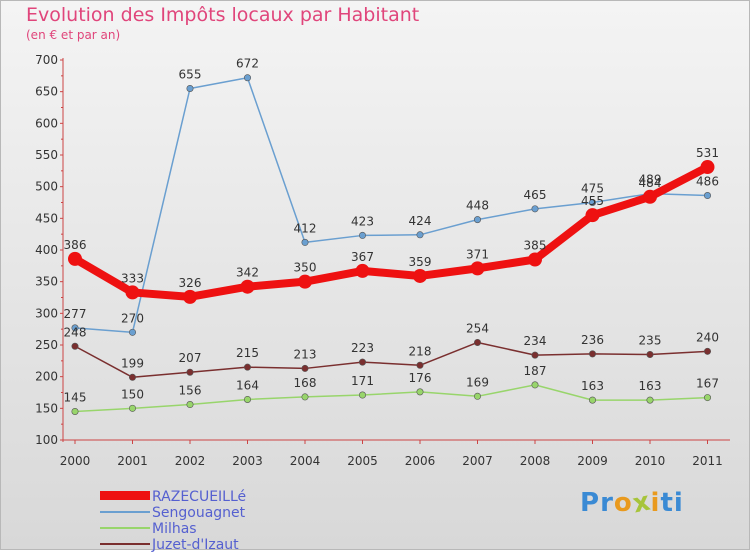 This screenshot has width=750, height=556. Describe the element at coordinates (362, 221) in the screenshot. I see `data-label-sengouagnet: 423` at that location.